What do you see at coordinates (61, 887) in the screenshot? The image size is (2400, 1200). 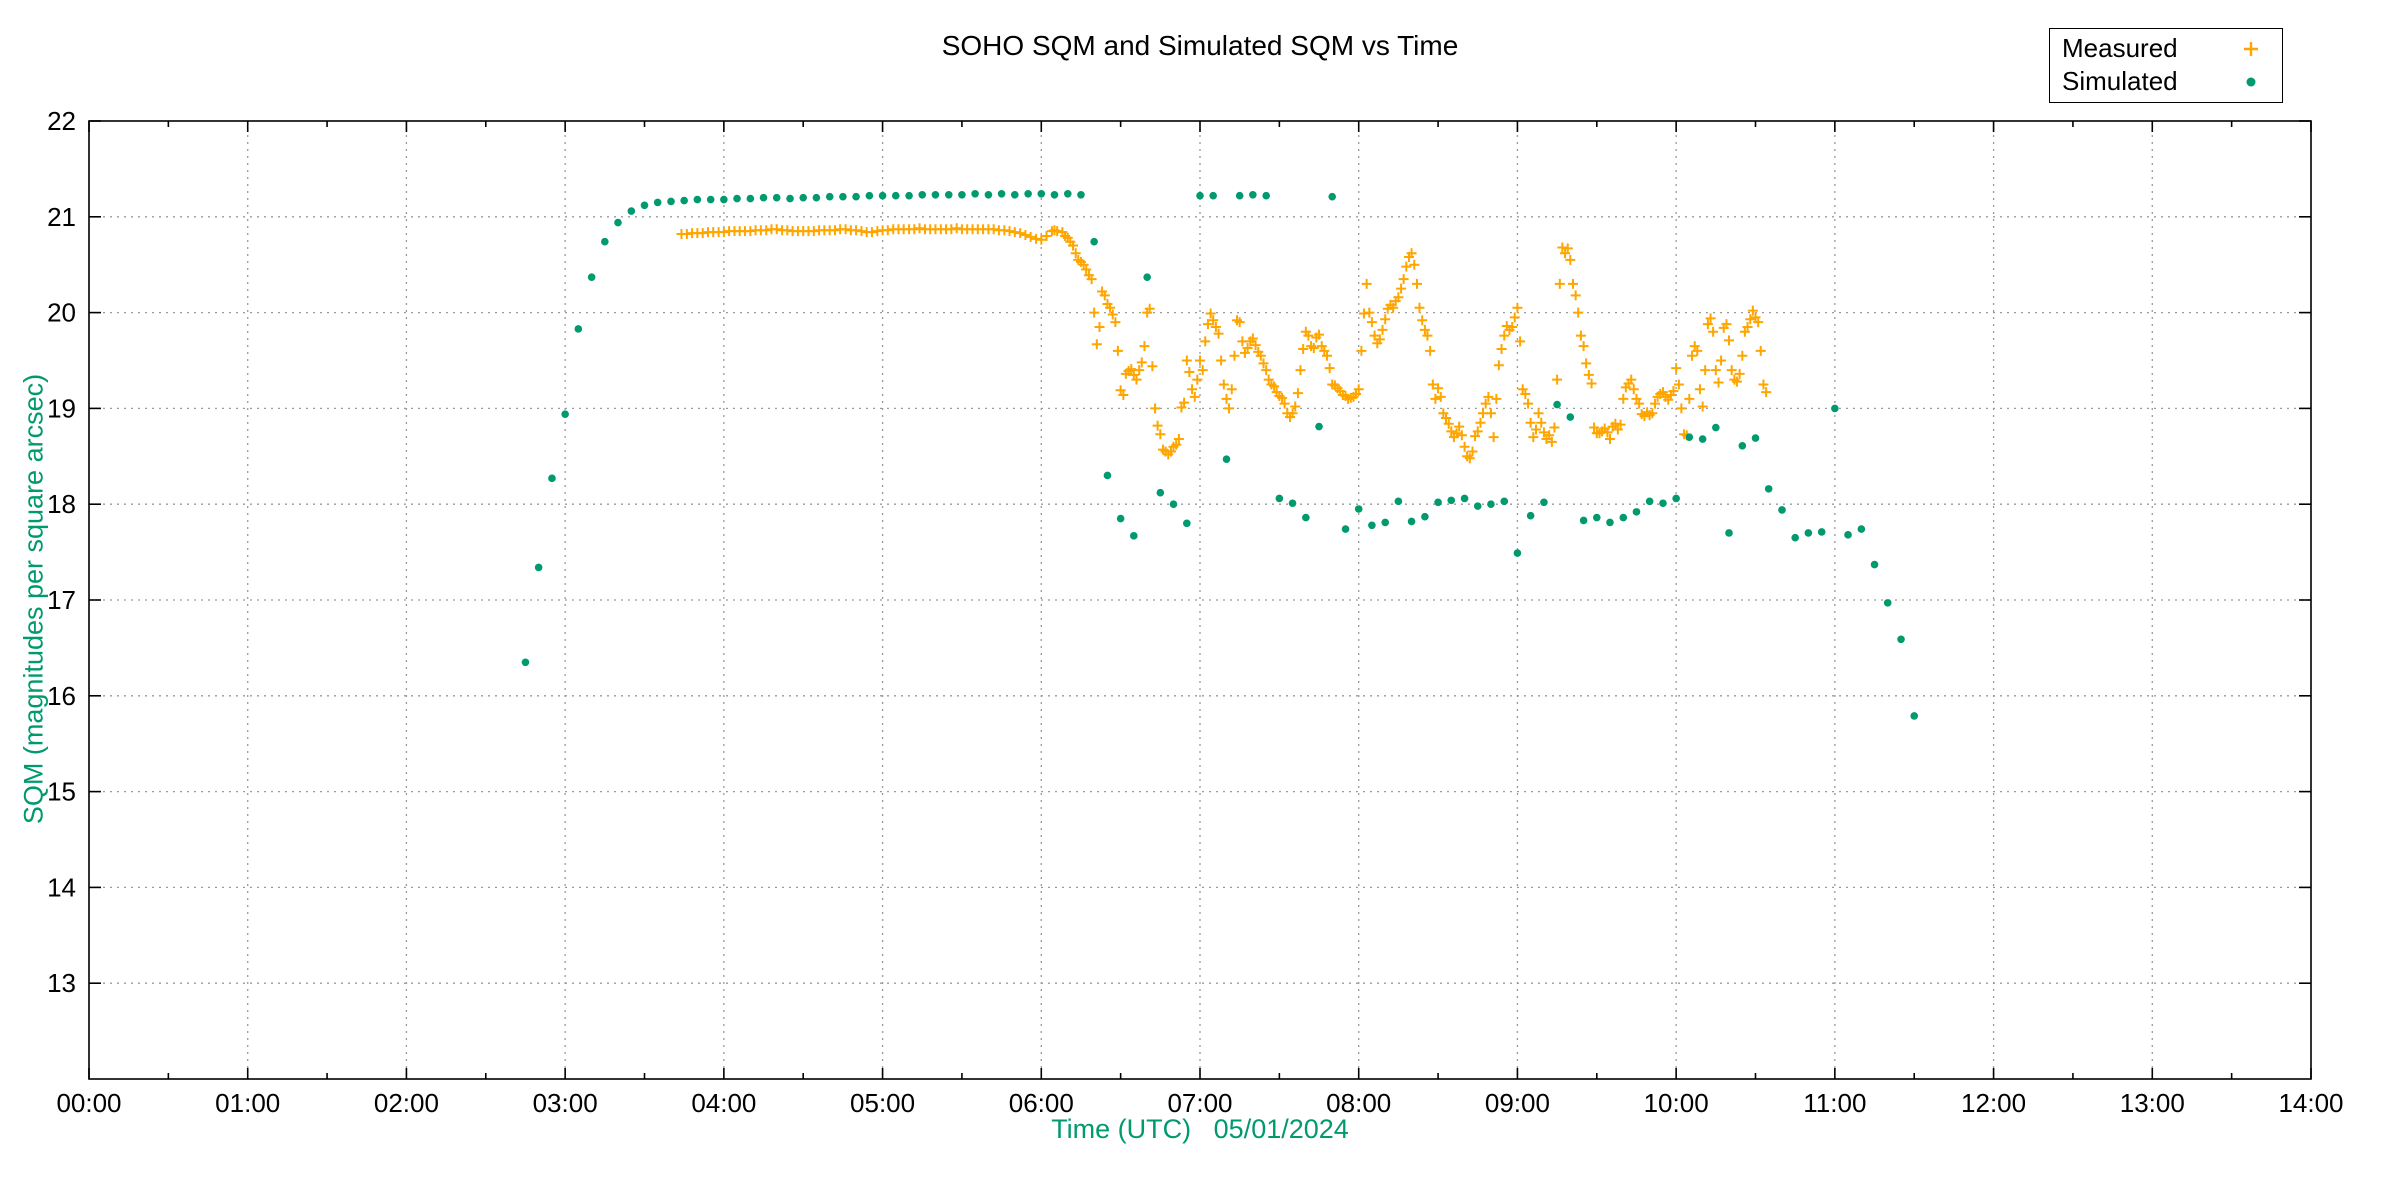 I see `y-tick-label: 14` at bounding box center [61, 887].